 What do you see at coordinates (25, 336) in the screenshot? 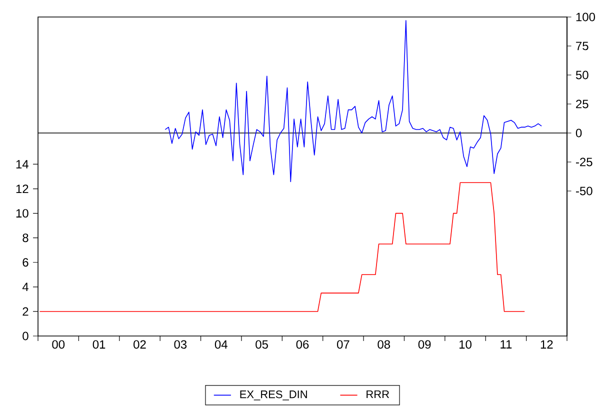
I see `y-tick-label: 0` at bounding box center [25, 336].